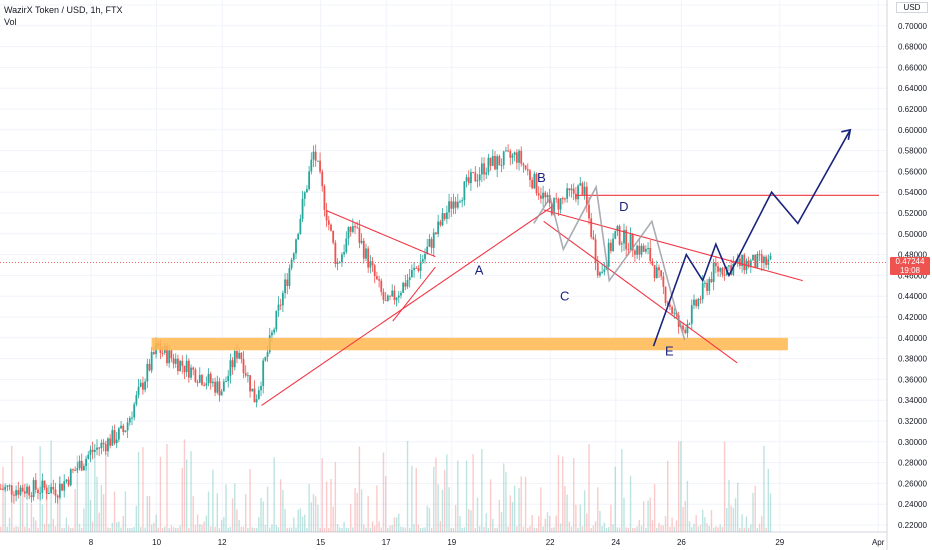 This screenshot has width=932, height=550. Describe the element at coordinates (912, 151) in the screenshot. I see `y-tick-label: 0.58000` at that location.